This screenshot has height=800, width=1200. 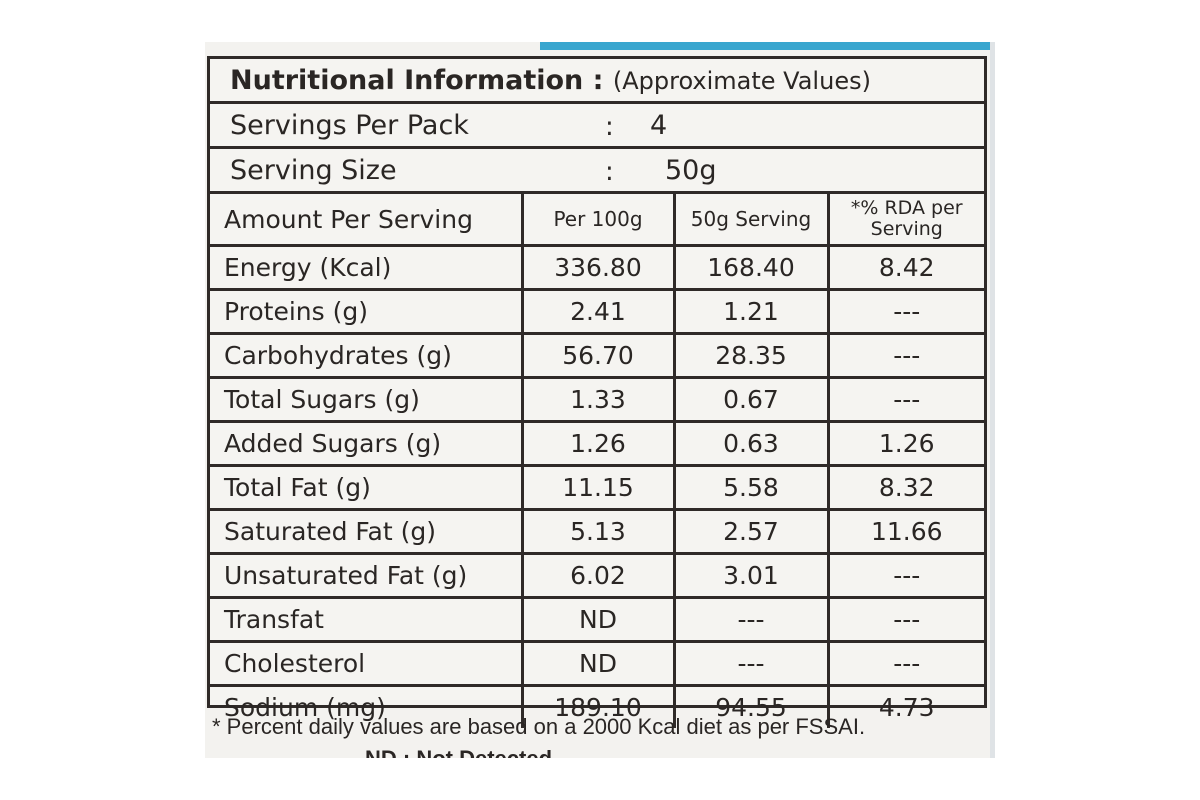 I want to click on column-header-50g-serving: 50g Serving, so click(x=752, y=220).